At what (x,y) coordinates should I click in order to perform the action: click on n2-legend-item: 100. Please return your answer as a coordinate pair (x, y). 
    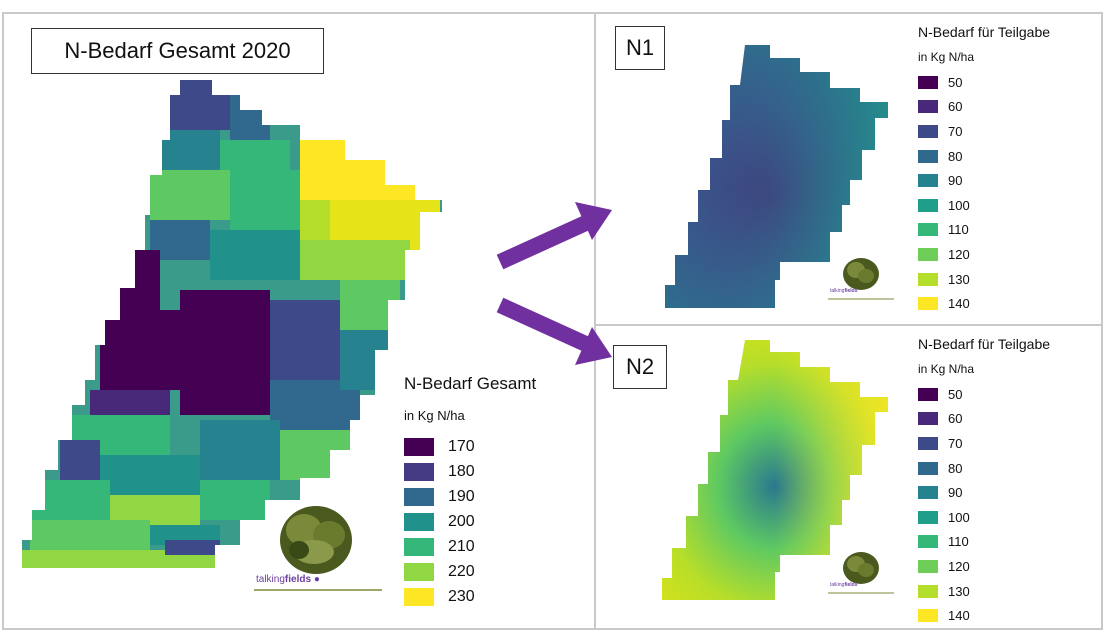
    Looking at the image, I should click on (984, 517).